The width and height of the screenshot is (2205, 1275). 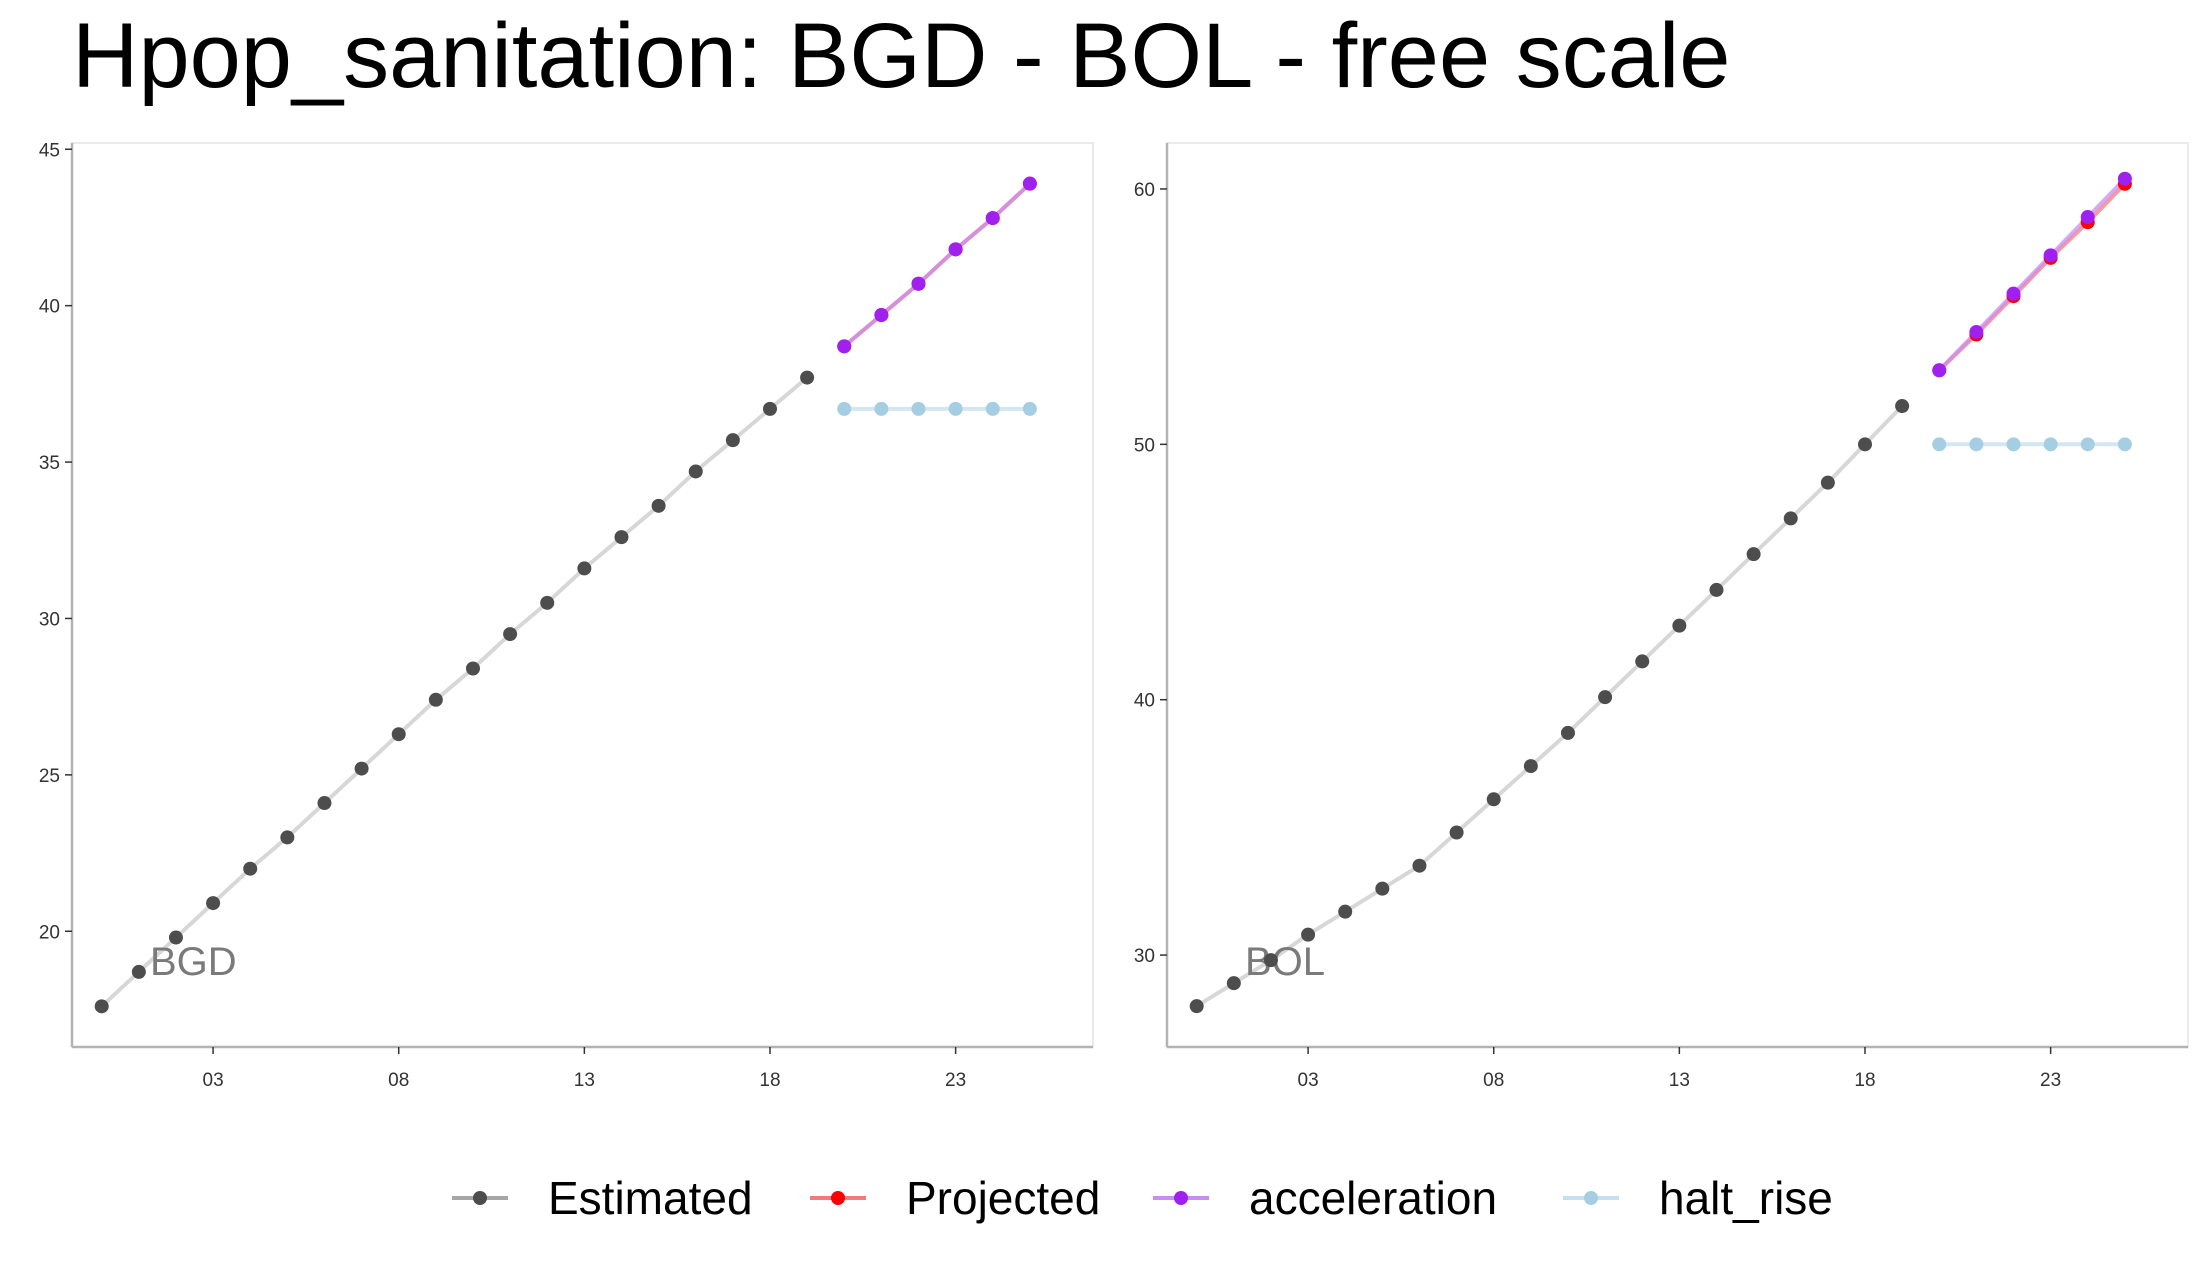 What do you see at coordinates (1144, 190) in the screenshot?
I see `y-tick-label: 60` at bounding box center [1144, 190].